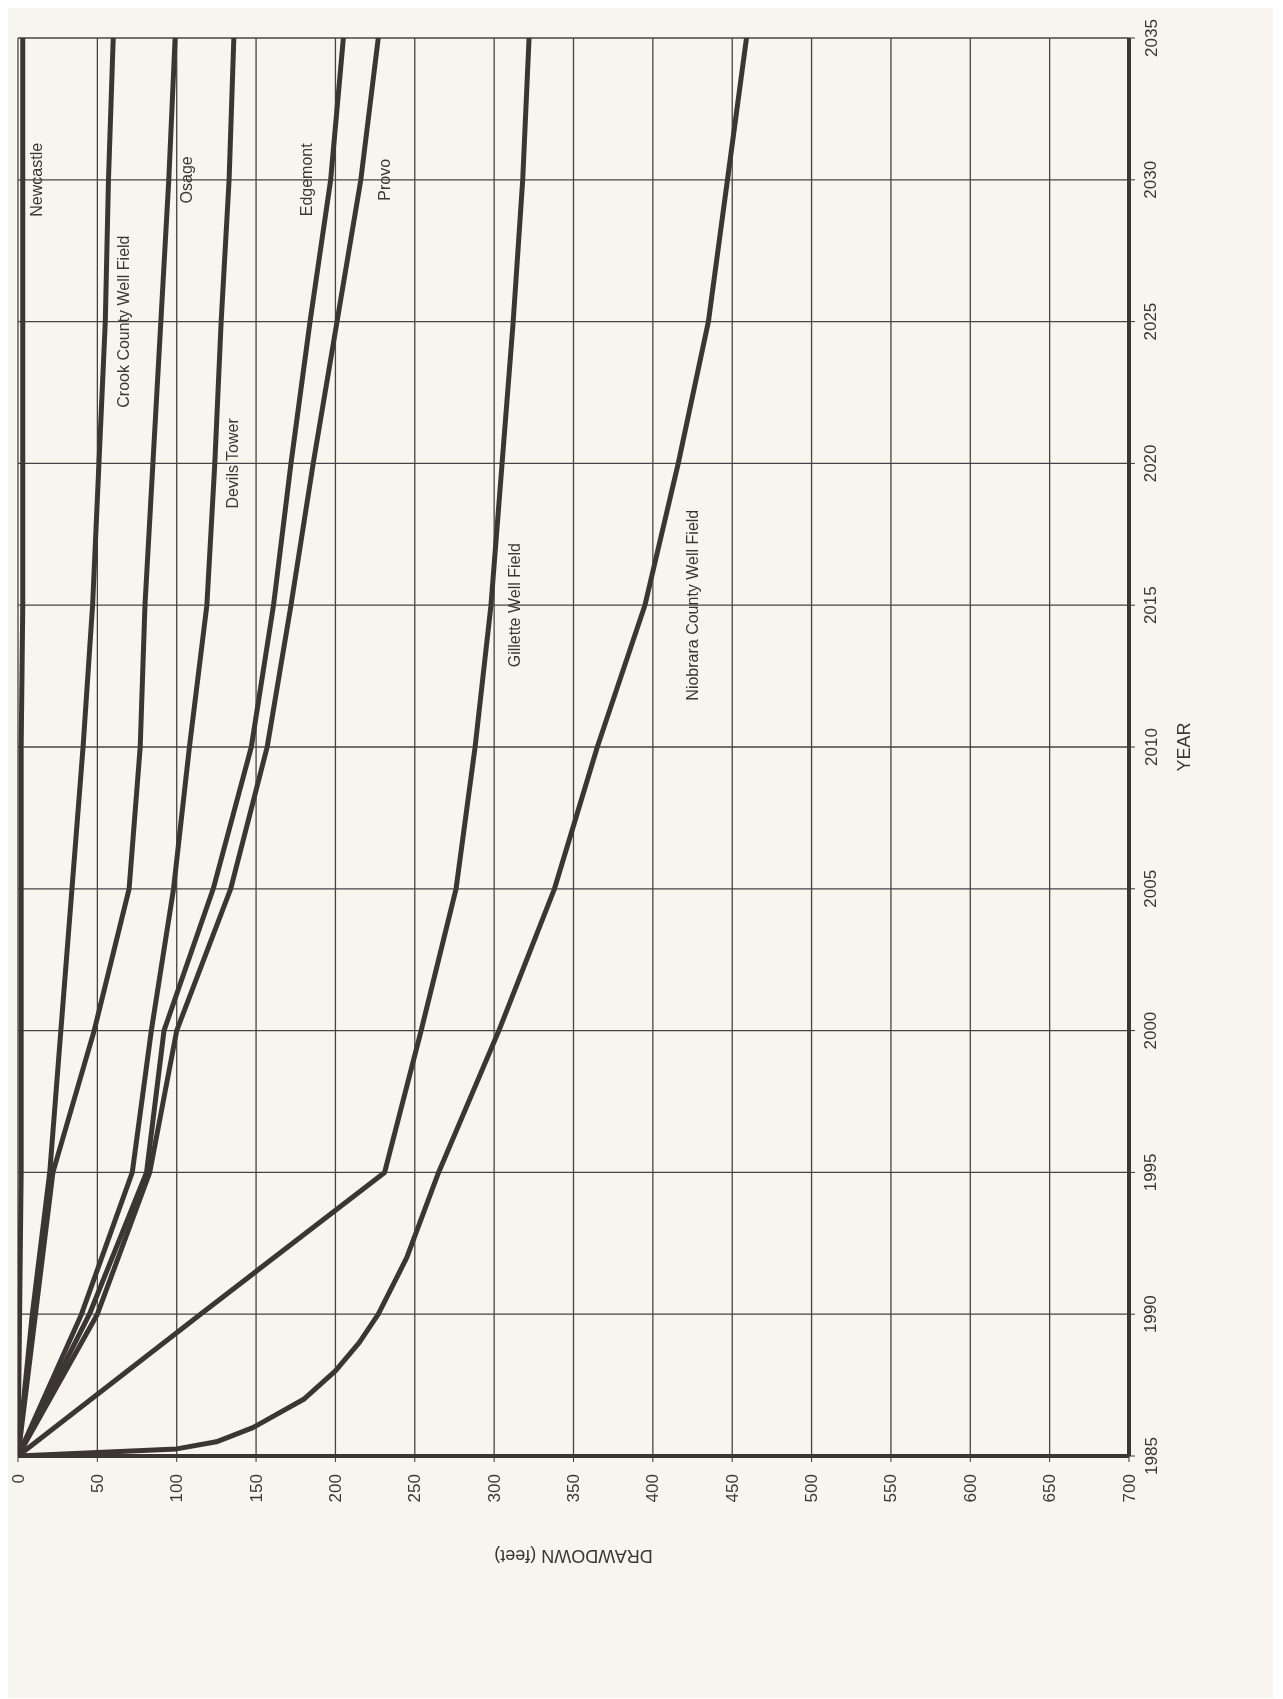 The image size is (1283, 1699). Describe the element at coordinates (123, 321) in the screenshot. I see `text: Crook County Well Field` at that location.